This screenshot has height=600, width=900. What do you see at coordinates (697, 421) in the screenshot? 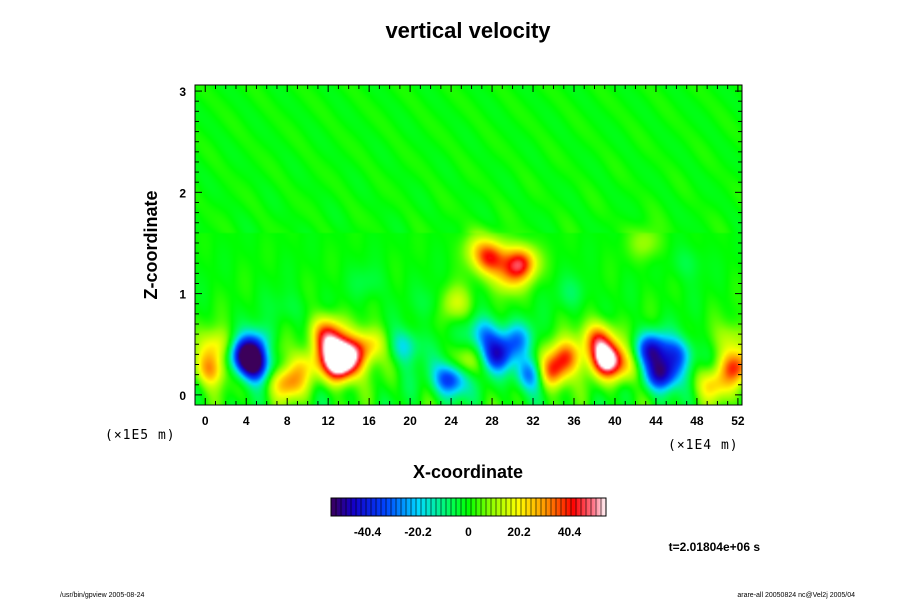
I see `x-tick-label: 48` at bounding box center [697, 421].